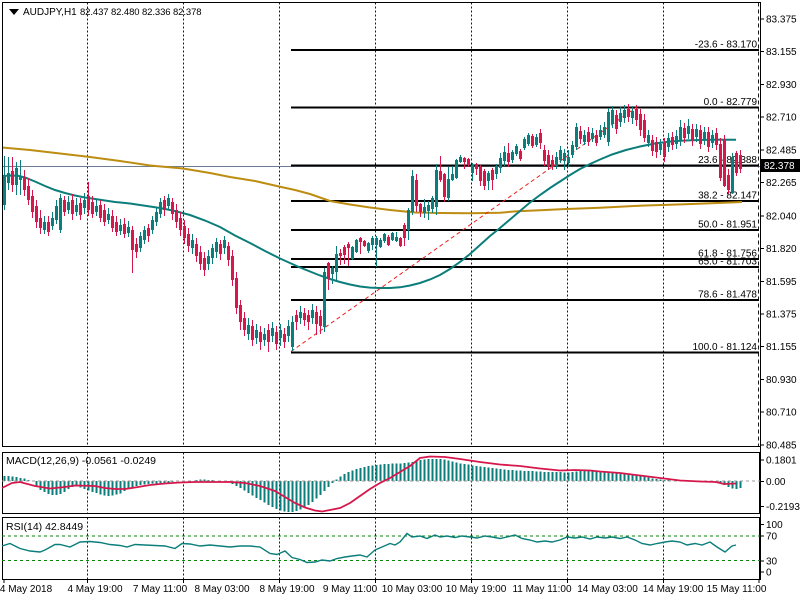 The image size is (800, 600). I want to click on svg-text: 4 May 2018, so click(26, 589).